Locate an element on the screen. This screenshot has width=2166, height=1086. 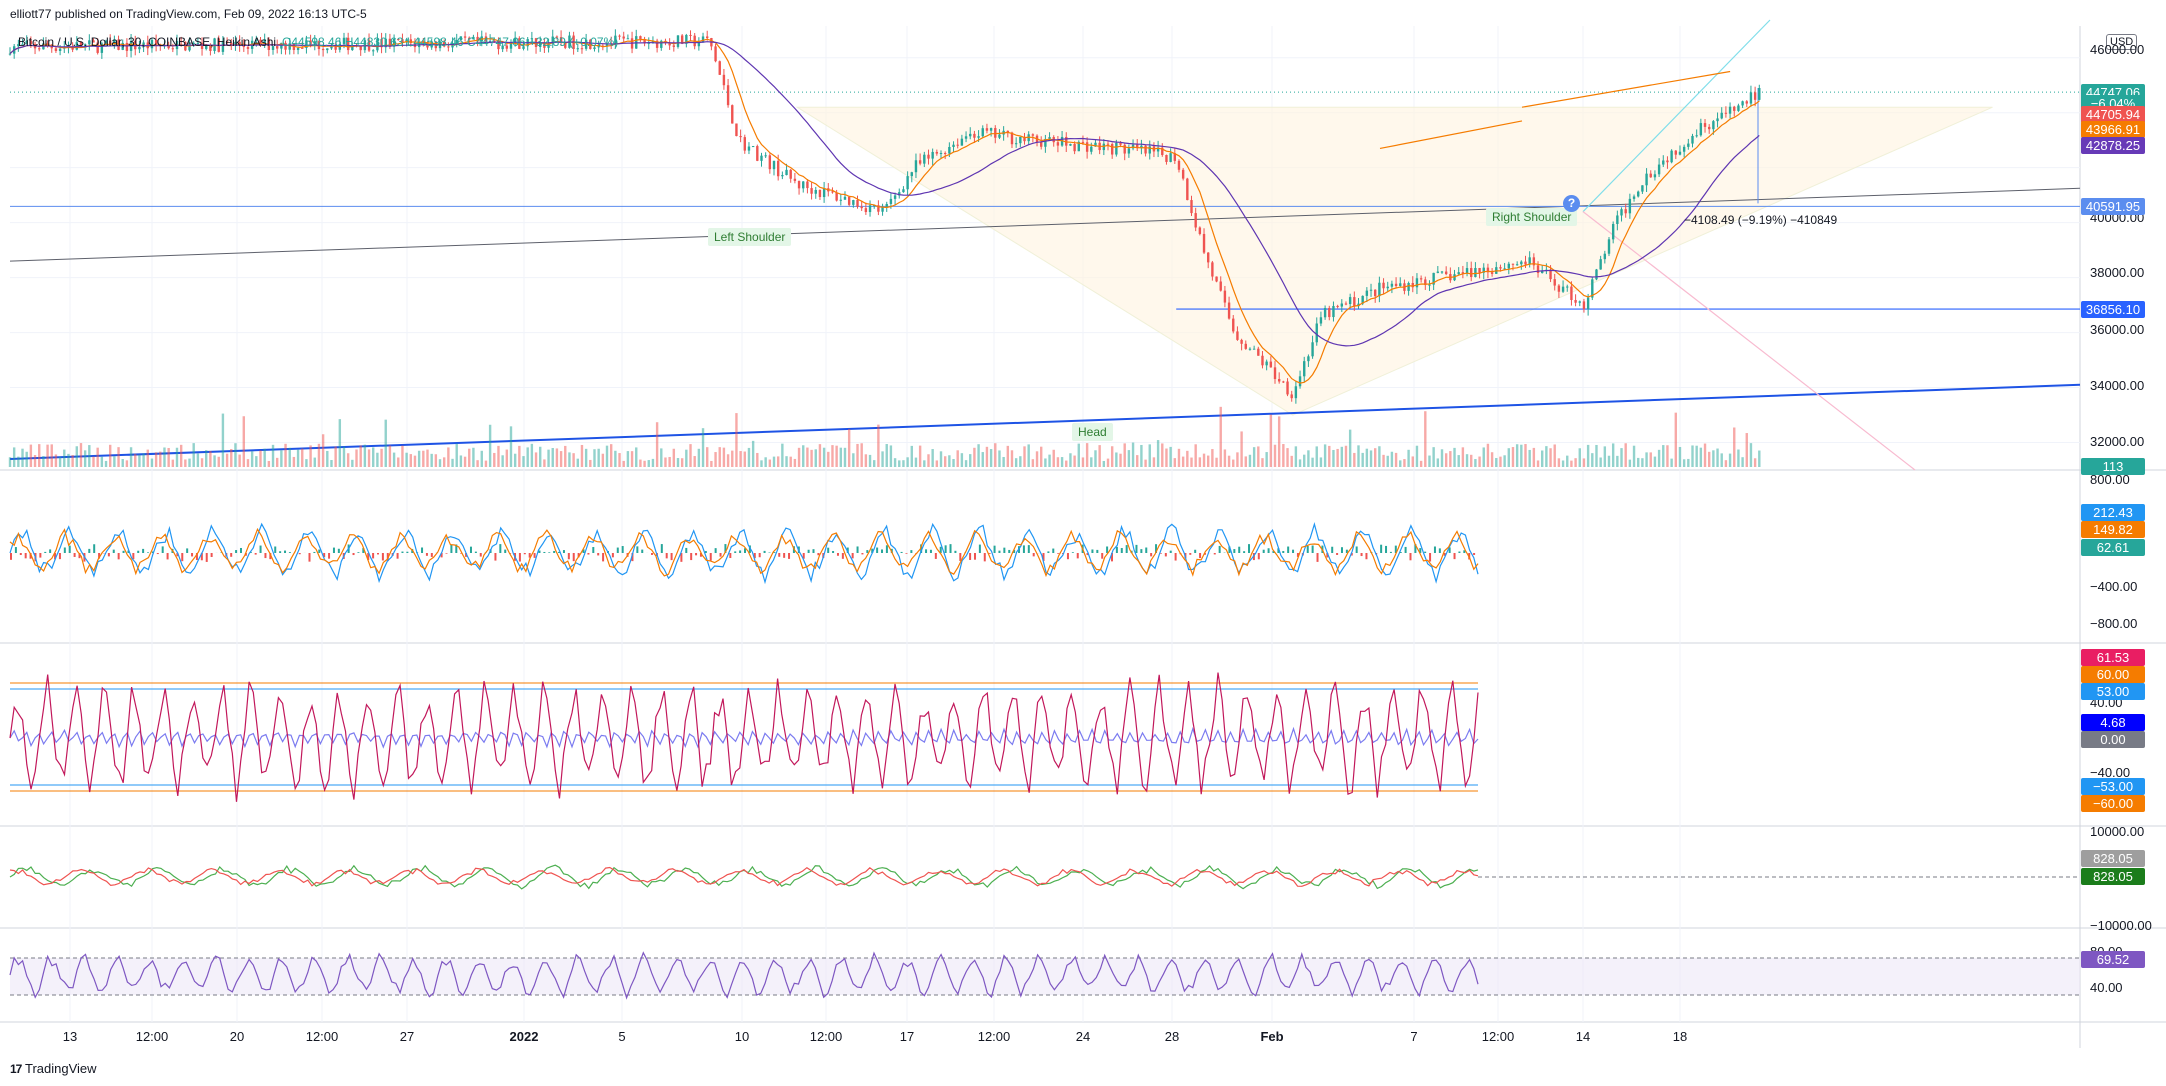
tradingview-logo-icon: 17 TradingView is located at coordinates (53, 1068).